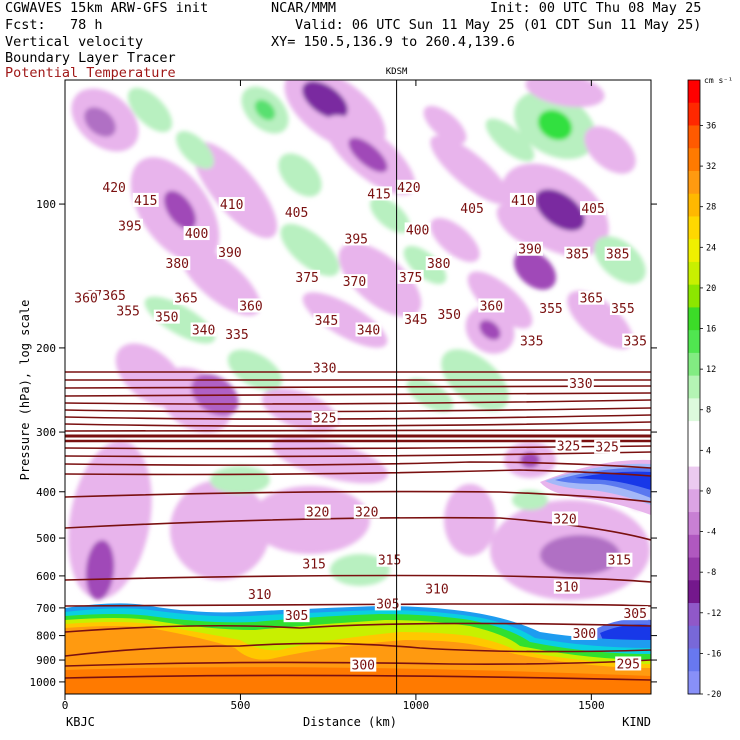 The width and height of the screenshot is (740, 740). Describe the element at coordinates (250, 306) in the screenshot. I see `theta-label: 360` at that location.